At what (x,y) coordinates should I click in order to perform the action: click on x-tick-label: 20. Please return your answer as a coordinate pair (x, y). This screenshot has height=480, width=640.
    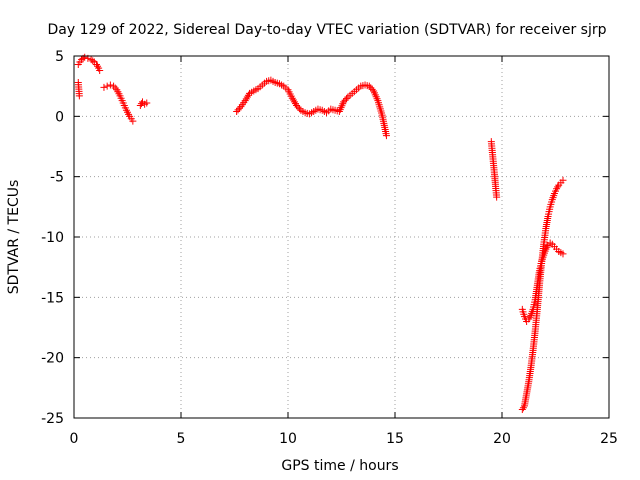
    Looking at the image, I should click on (502, 439).